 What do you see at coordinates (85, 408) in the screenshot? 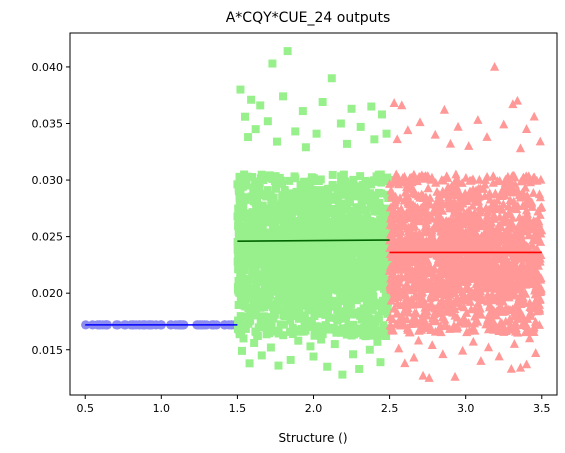
I see `x-tick-label: 0.5` at bounding box center [85, 408].